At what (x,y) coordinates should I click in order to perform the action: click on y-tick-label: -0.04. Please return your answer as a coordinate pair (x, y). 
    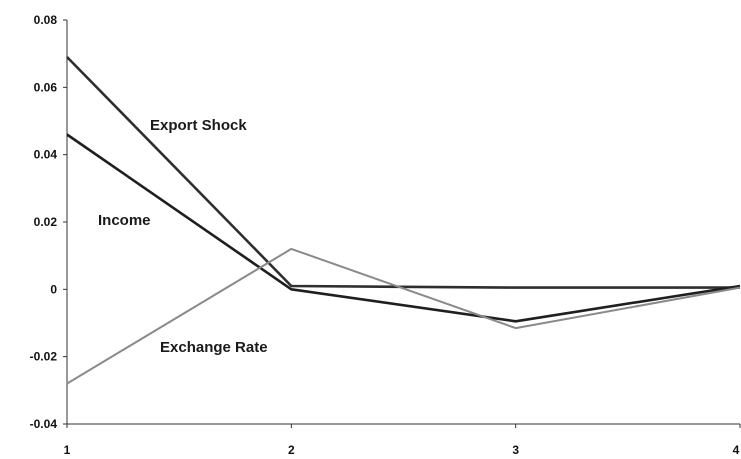
    Looking at the image, I should click on (44, 424).